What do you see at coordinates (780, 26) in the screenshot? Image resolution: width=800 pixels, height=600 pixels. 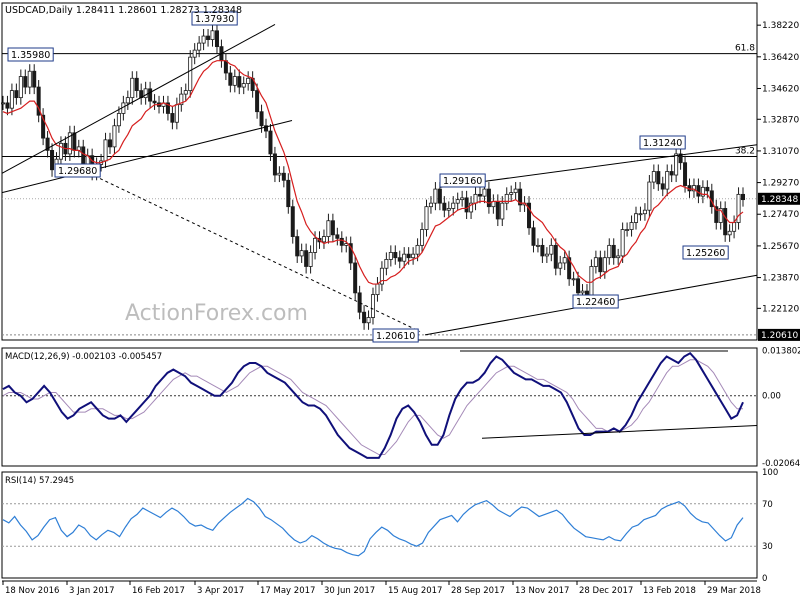 I see `price-y-tick-label: 1.38220` at bounding box center [780, 26].